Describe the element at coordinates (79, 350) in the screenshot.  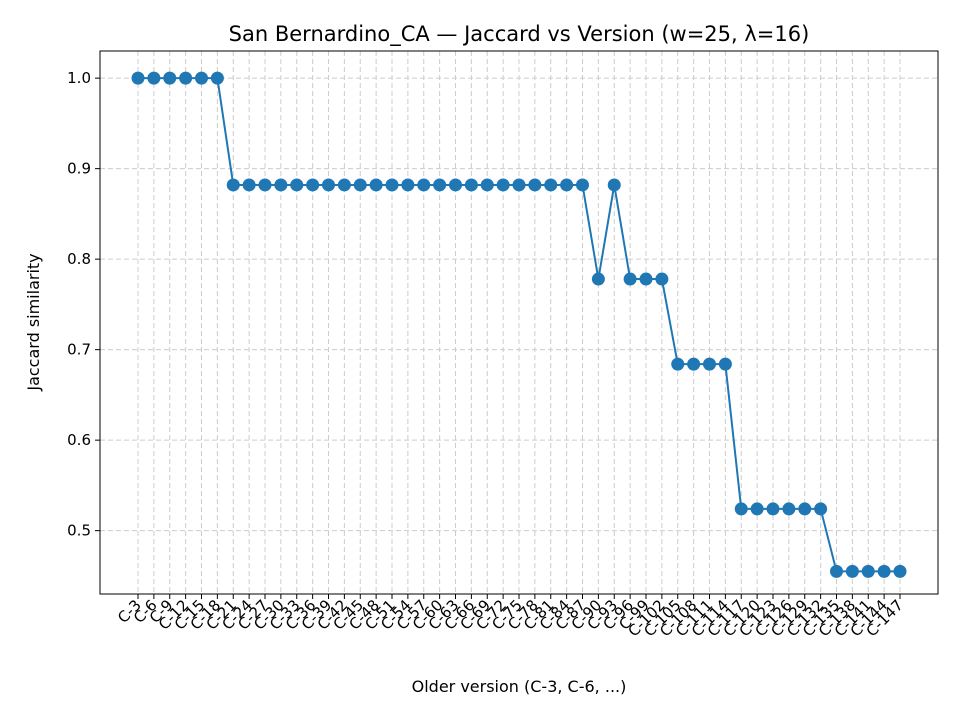
I see `y-tick-label: 0.7` at that location.